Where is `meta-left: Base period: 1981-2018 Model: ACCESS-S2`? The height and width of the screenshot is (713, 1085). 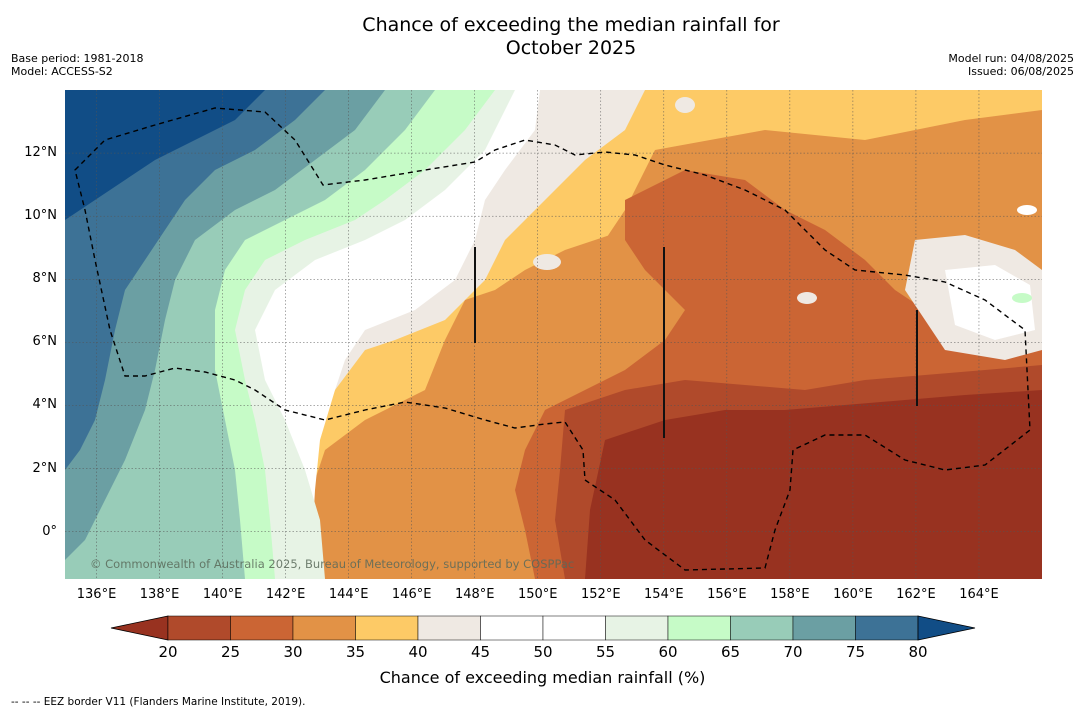
meta-left: Base period: 1981-2018 Model: ACCESS-S2 is located at coordinates (77, 65).